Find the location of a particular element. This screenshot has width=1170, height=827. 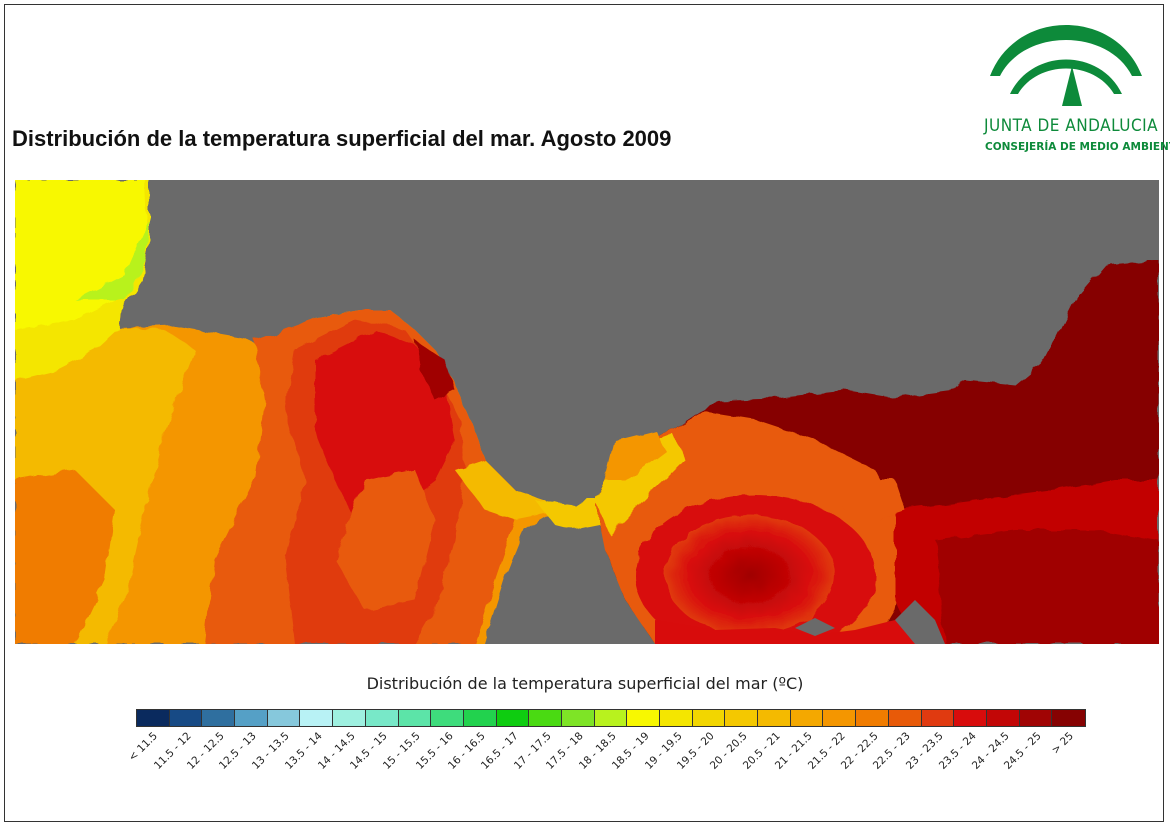

strait-of-gibraltar is located at coordinates (570, 514).